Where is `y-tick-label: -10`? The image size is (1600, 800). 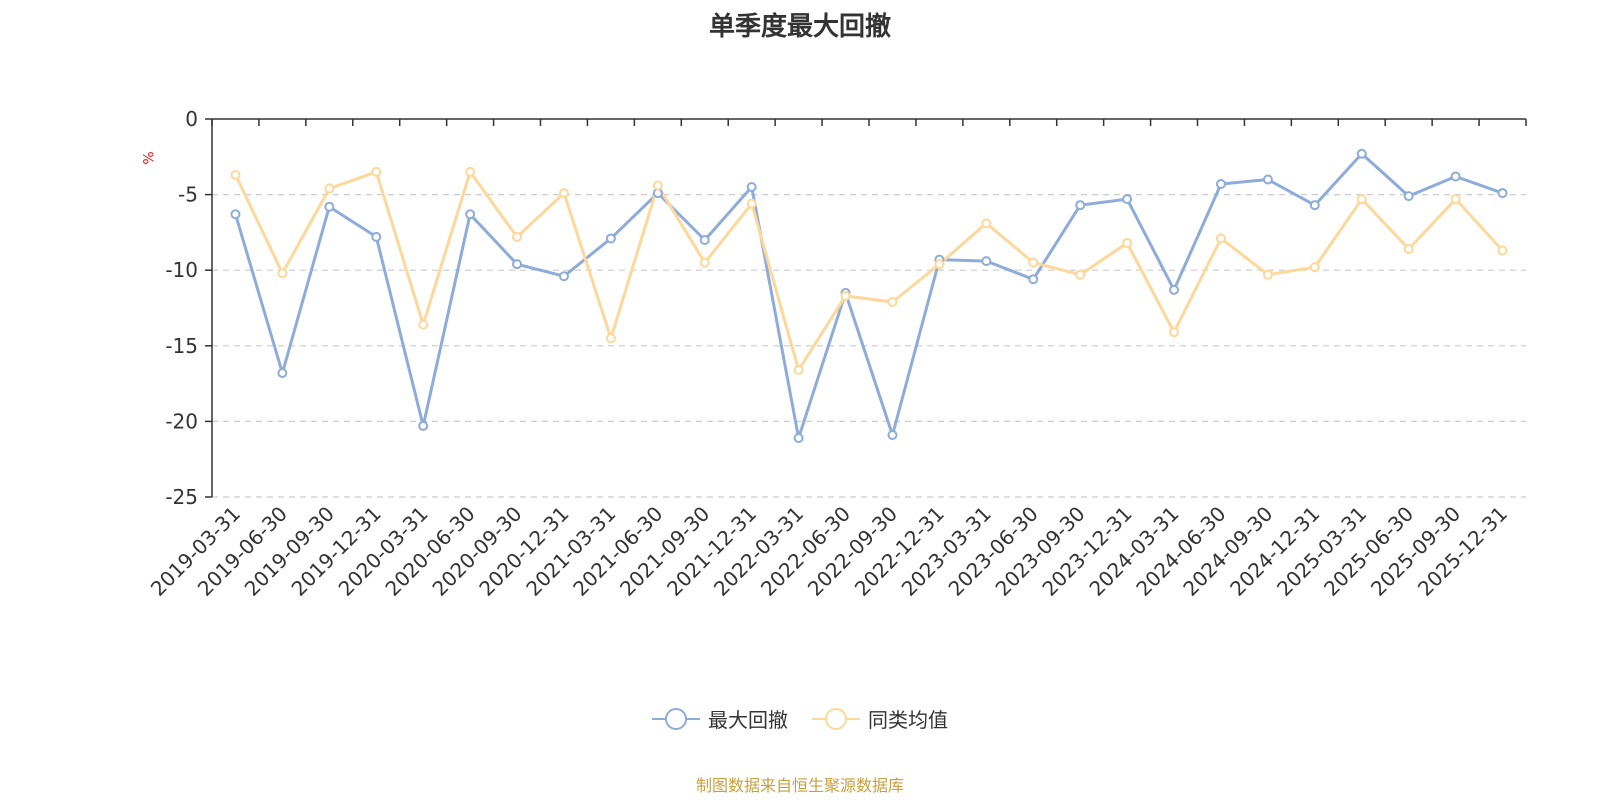 y-tick-label: -10 is located at coordinates (181, 270).